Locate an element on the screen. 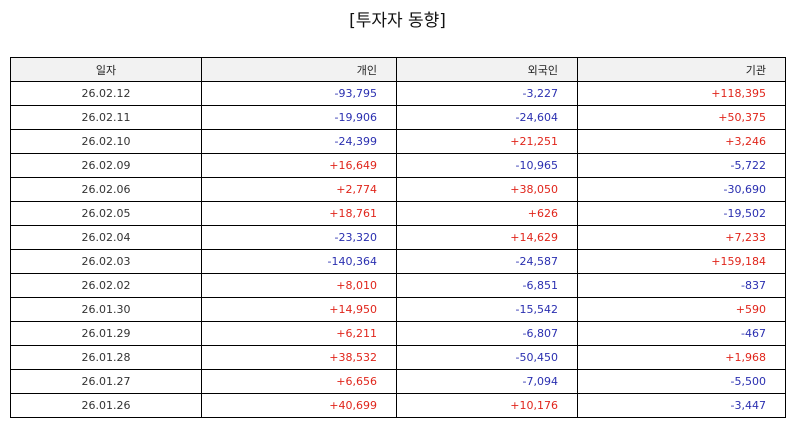 The height and width of the screenshot is (425, 795). foreign-cell: +38,050 is located at coordinates (487, 189).